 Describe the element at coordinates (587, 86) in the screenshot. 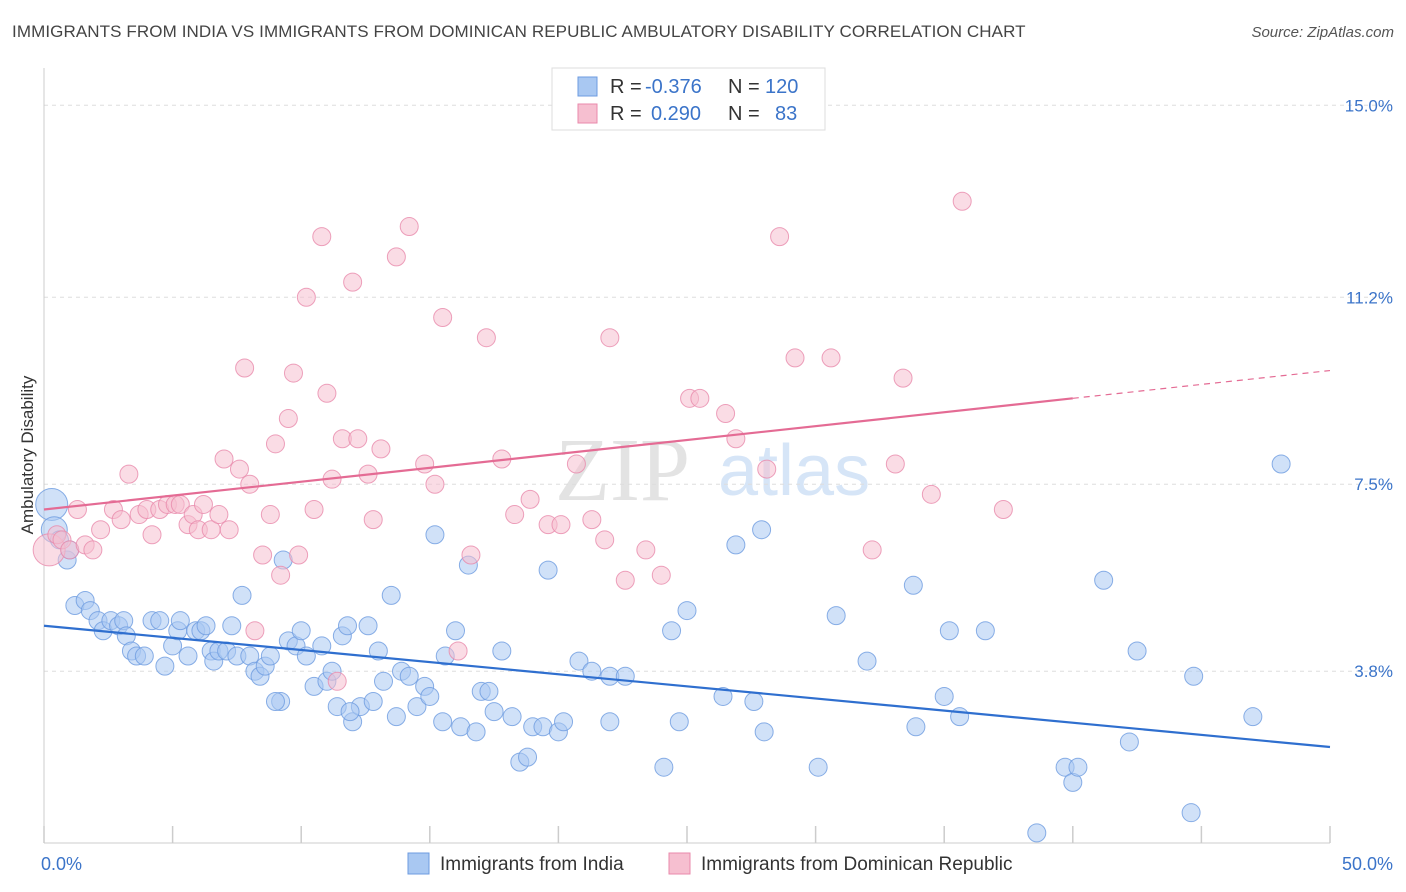

I see `legend-swatch-india` at that location.